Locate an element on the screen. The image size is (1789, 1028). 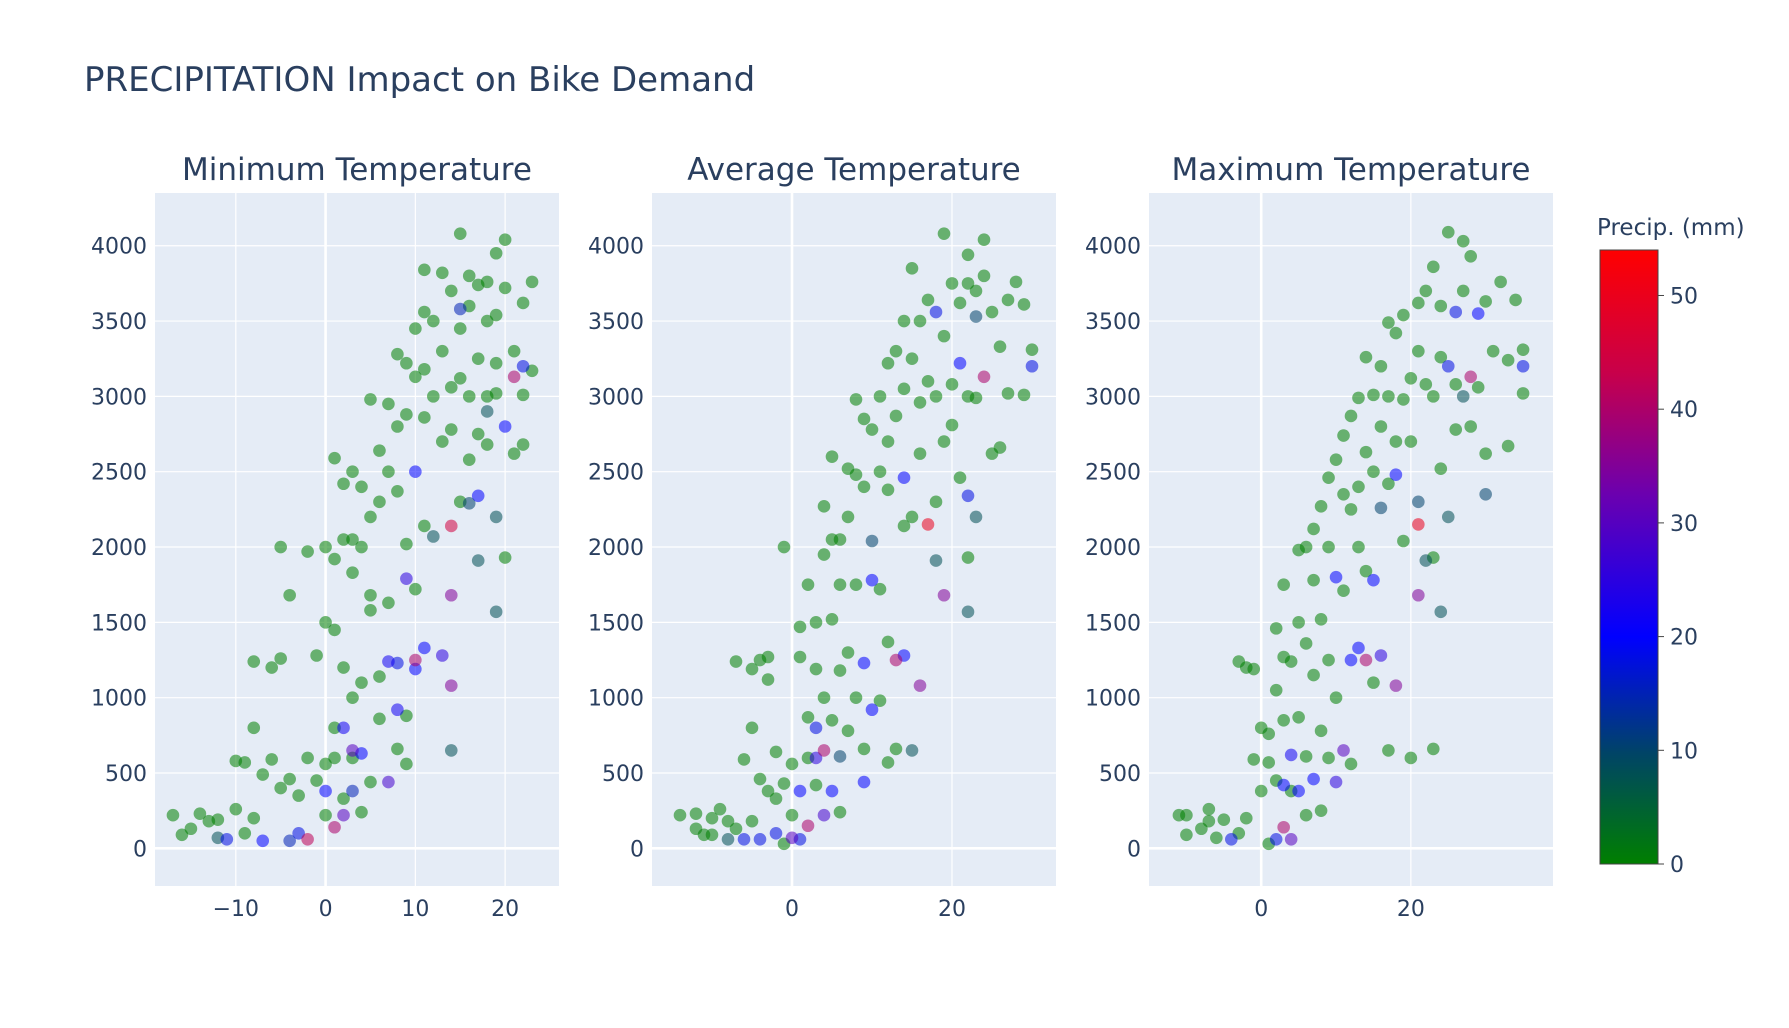
y-tick-label: 1000 is located at coordinates (1113, 699).